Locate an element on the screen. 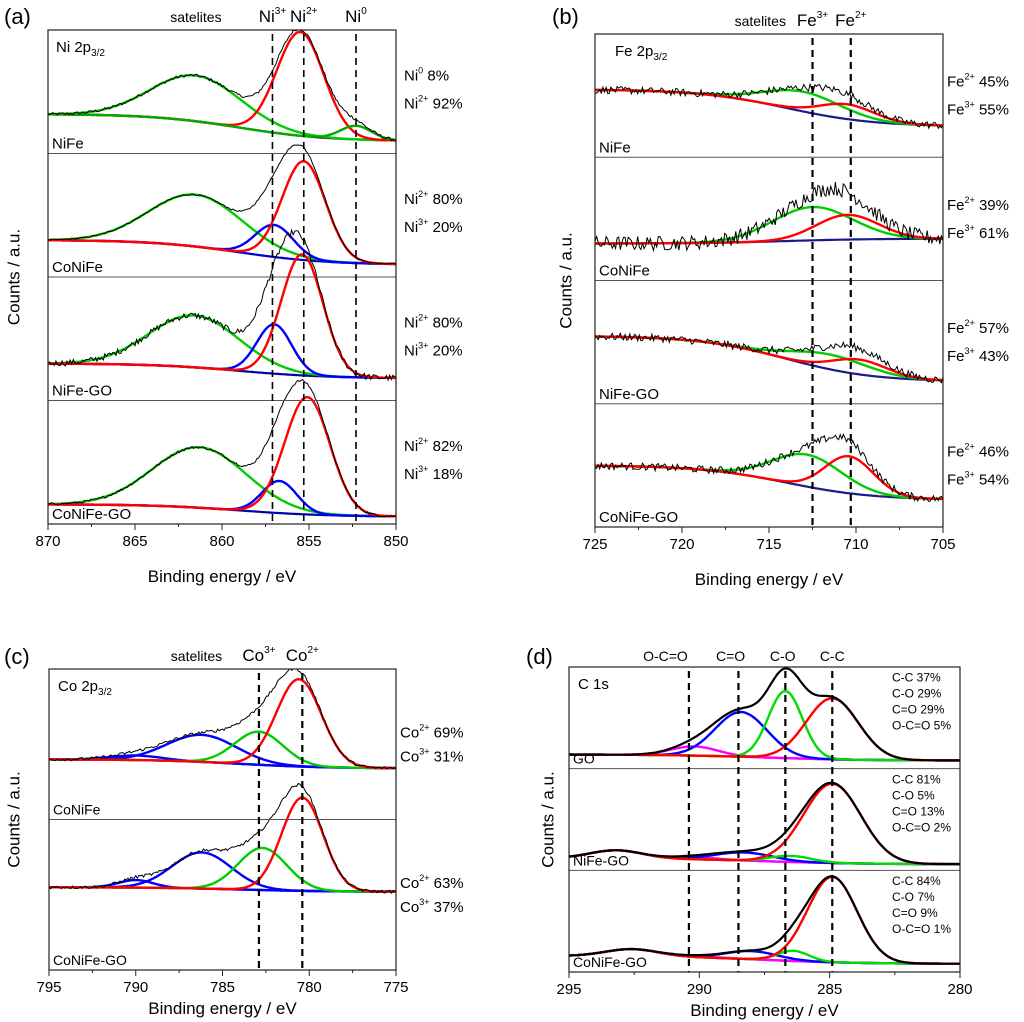 The image size is (1024, 1022). x-tick-label: 280 is located at coordinates (959, 989).